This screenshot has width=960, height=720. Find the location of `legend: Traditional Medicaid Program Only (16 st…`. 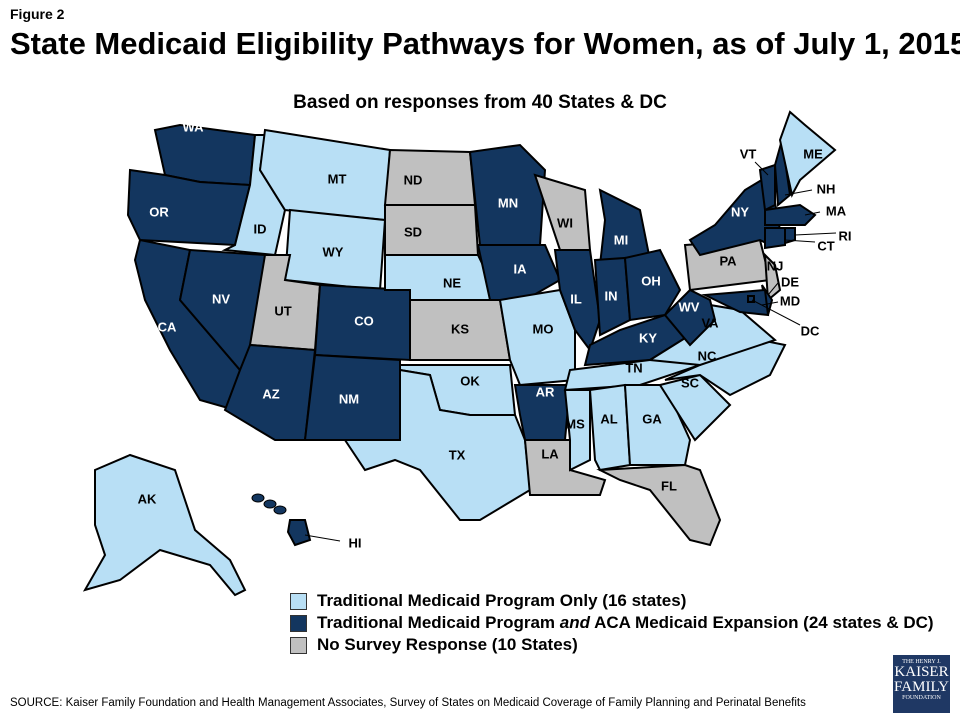

legend: Traditional Medicaid Program Only (16 st… is located at coordinates (612, 623).